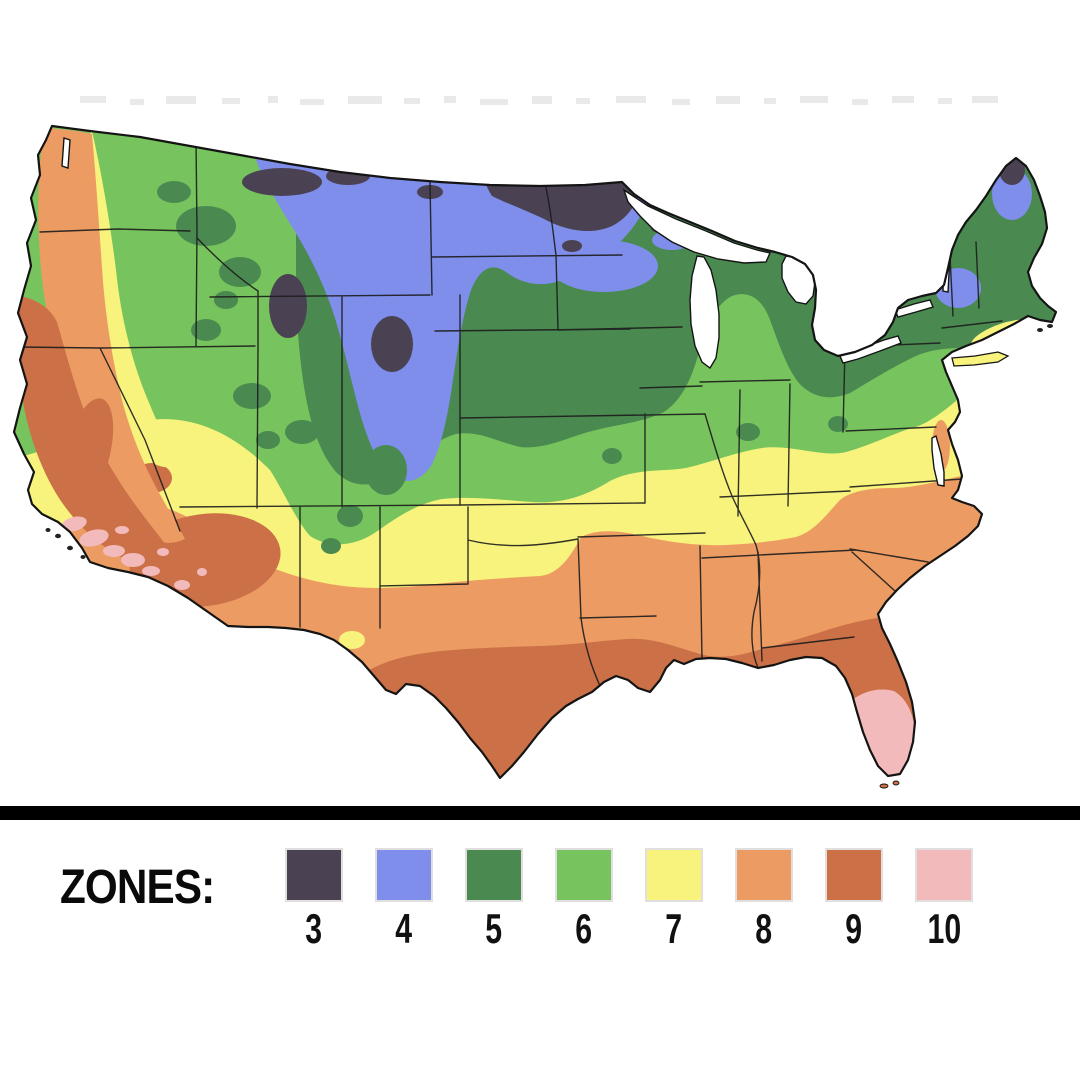 The width and height of the screenshot is (1080, 1080). What do you see at coordinates (137, 887) in the screenshot?
I see `legend-title: ZONES:` at bounding box center [137, 887].